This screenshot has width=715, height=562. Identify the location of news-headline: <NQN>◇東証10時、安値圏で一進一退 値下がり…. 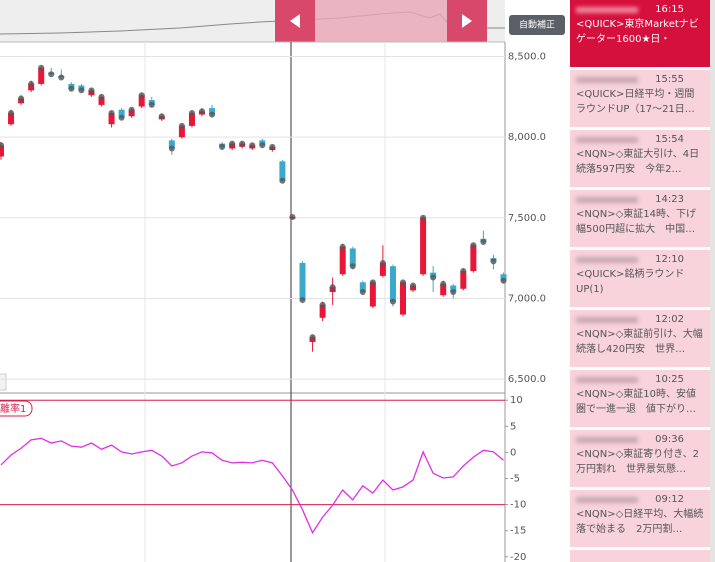
(636, 402).